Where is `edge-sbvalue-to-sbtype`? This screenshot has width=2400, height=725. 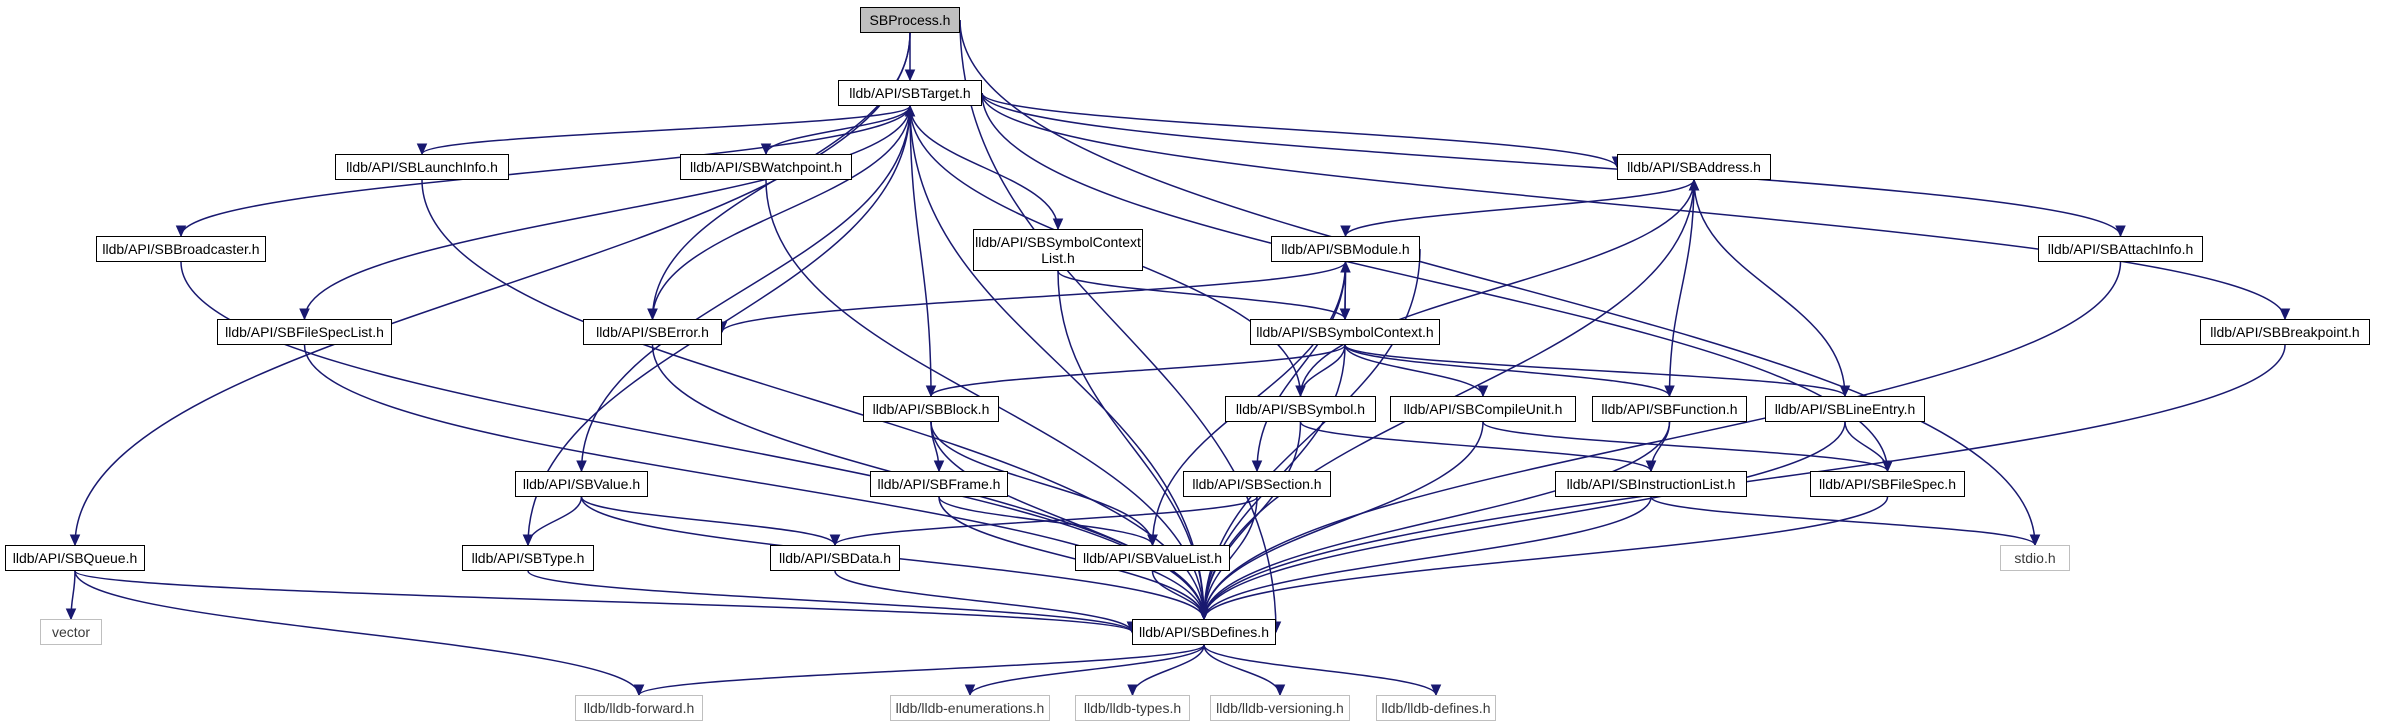
edge-sbvalue-to-sbtype is located at coordinates (555, 521).